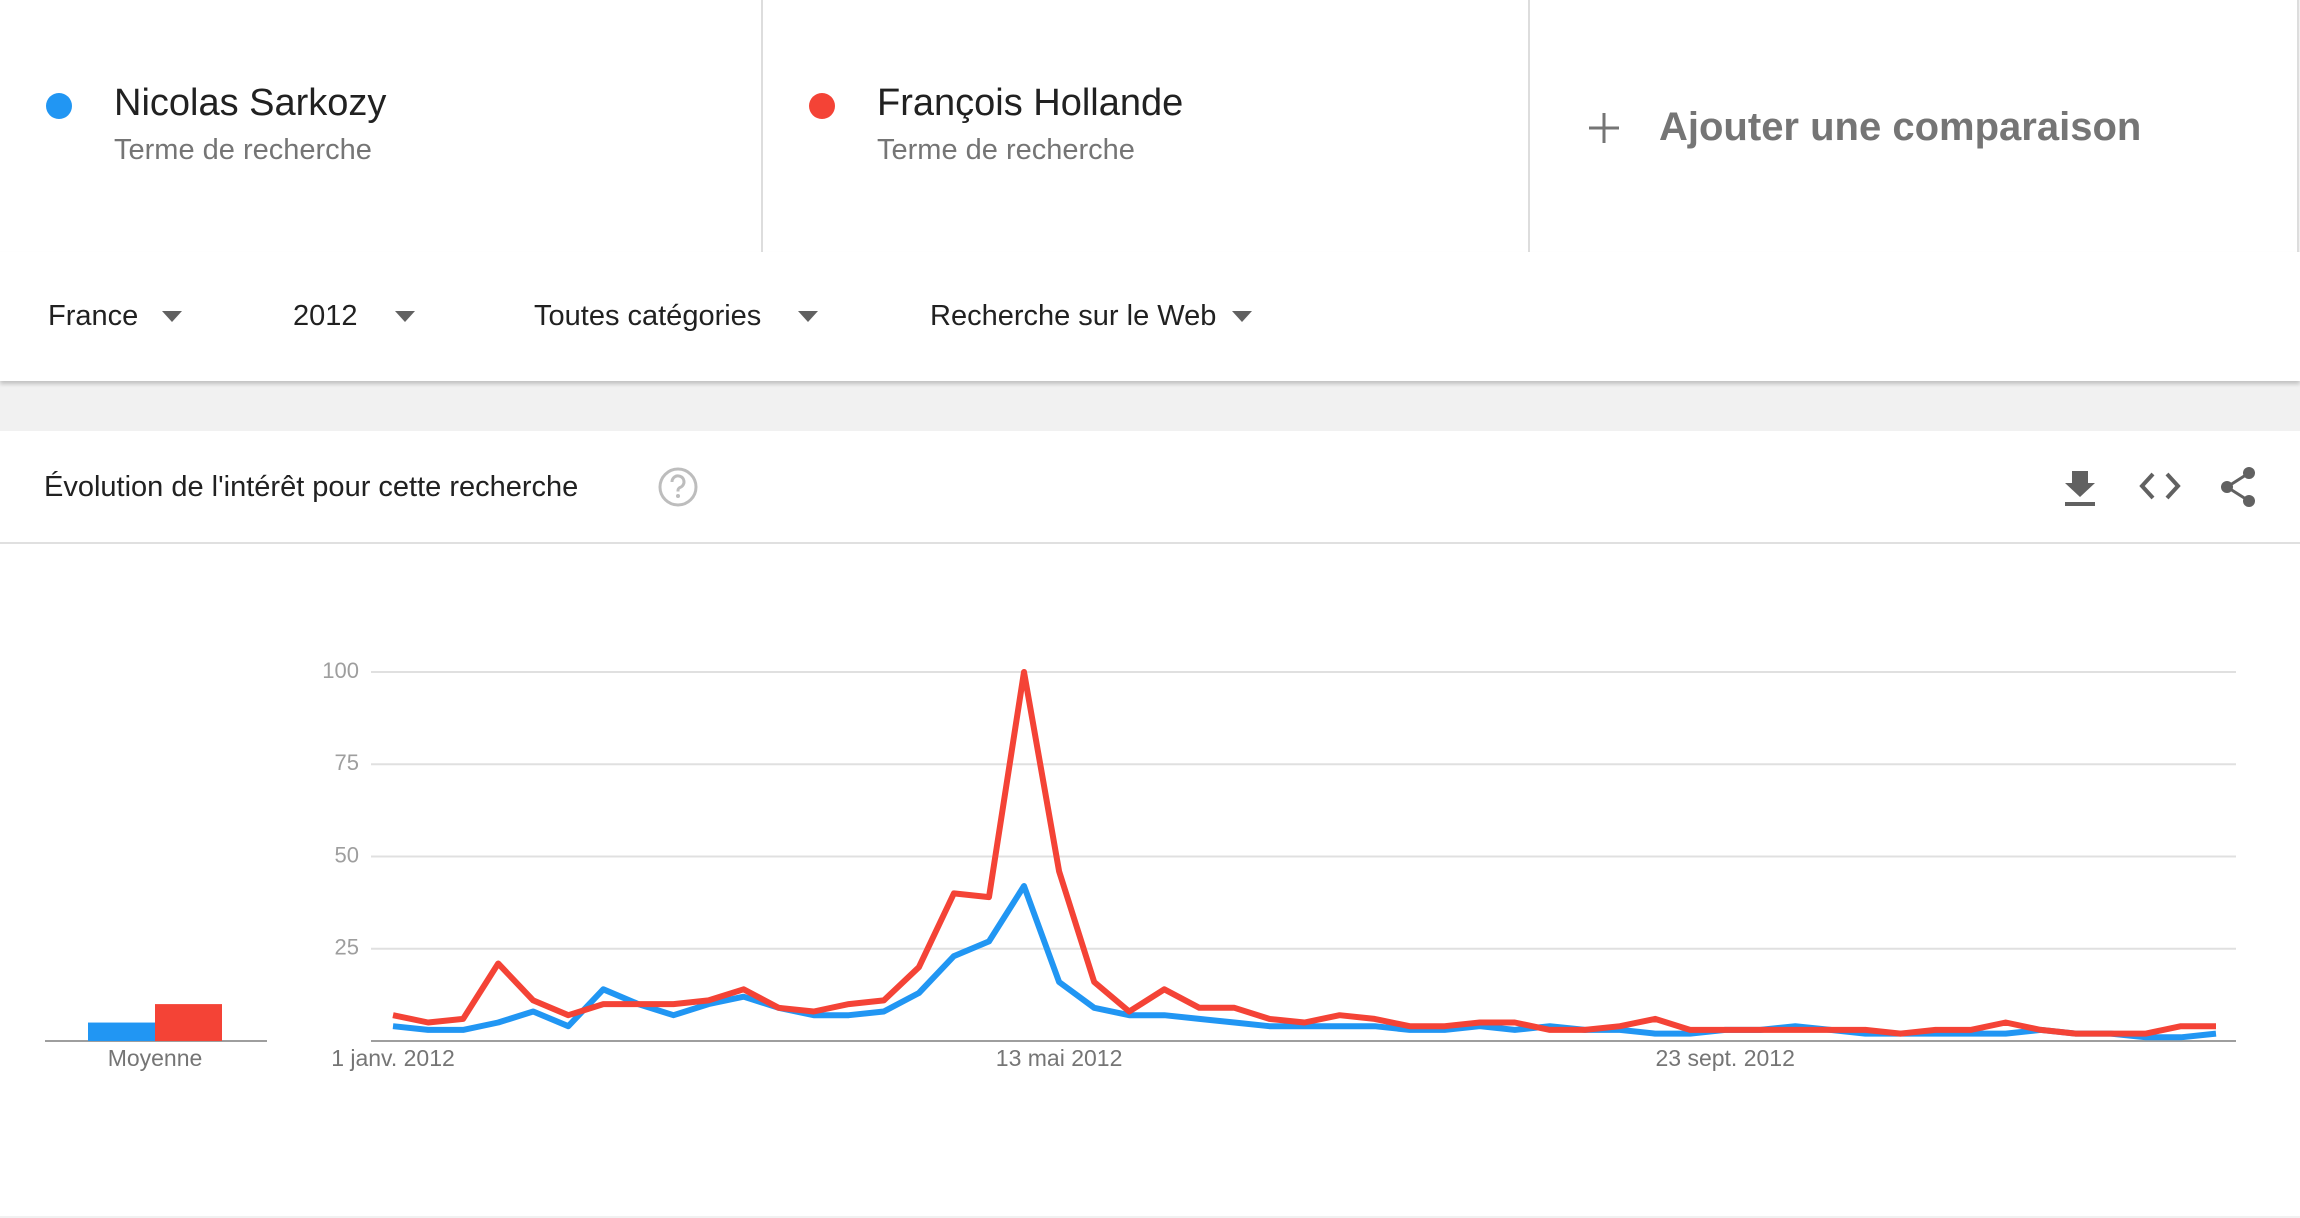 The image size is (2300, 1218). Describe the element at coordinates (340, 670) in the screenshot. I see `y-tick-label: 100` at that location.